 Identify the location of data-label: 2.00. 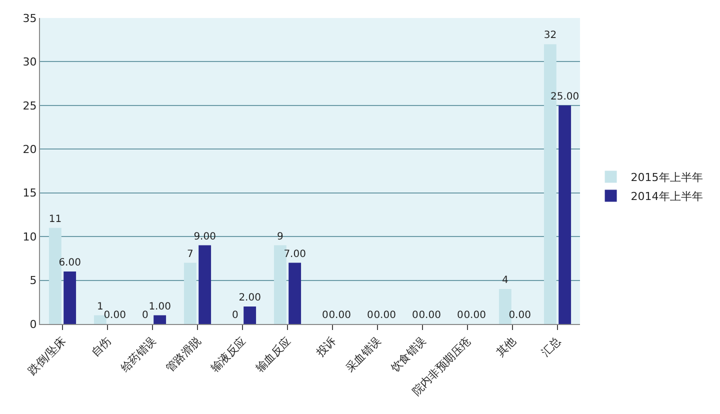
(249, 298).